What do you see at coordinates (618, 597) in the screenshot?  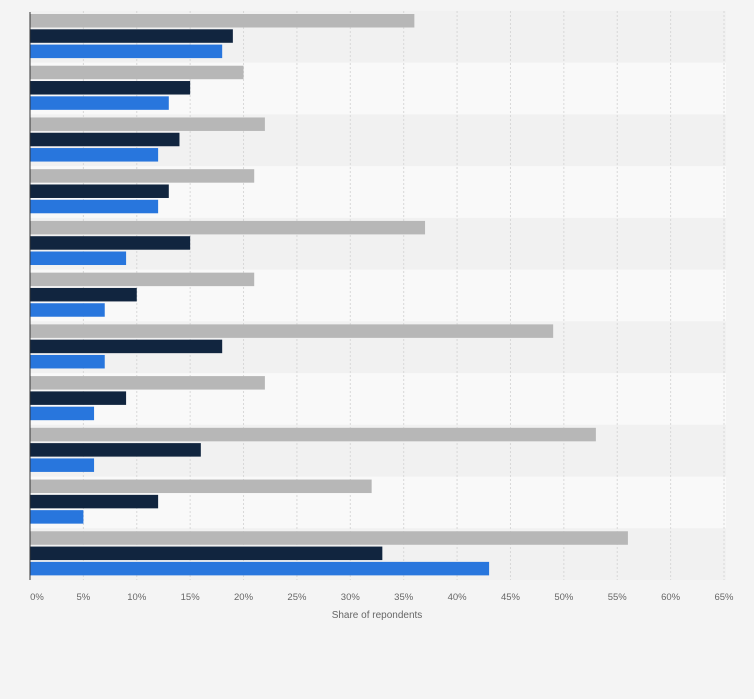 I see `x-tick-label: 55%` at bounding box center [618, 597].